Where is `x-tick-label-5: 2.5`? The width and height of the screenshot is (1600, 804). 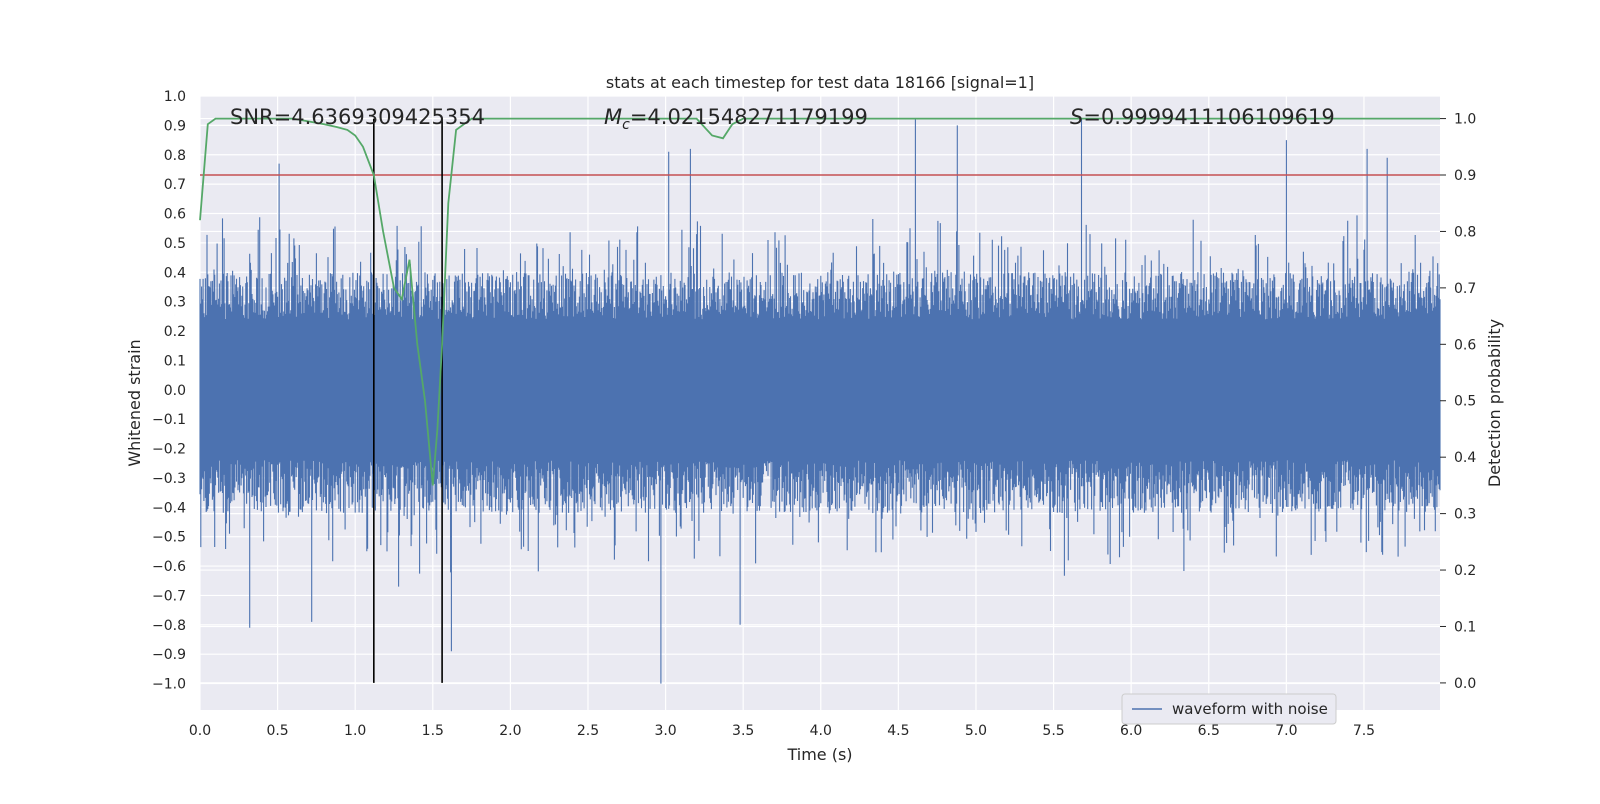 x-tick-label-5: 2.5 is located at coordinates (588, 731).